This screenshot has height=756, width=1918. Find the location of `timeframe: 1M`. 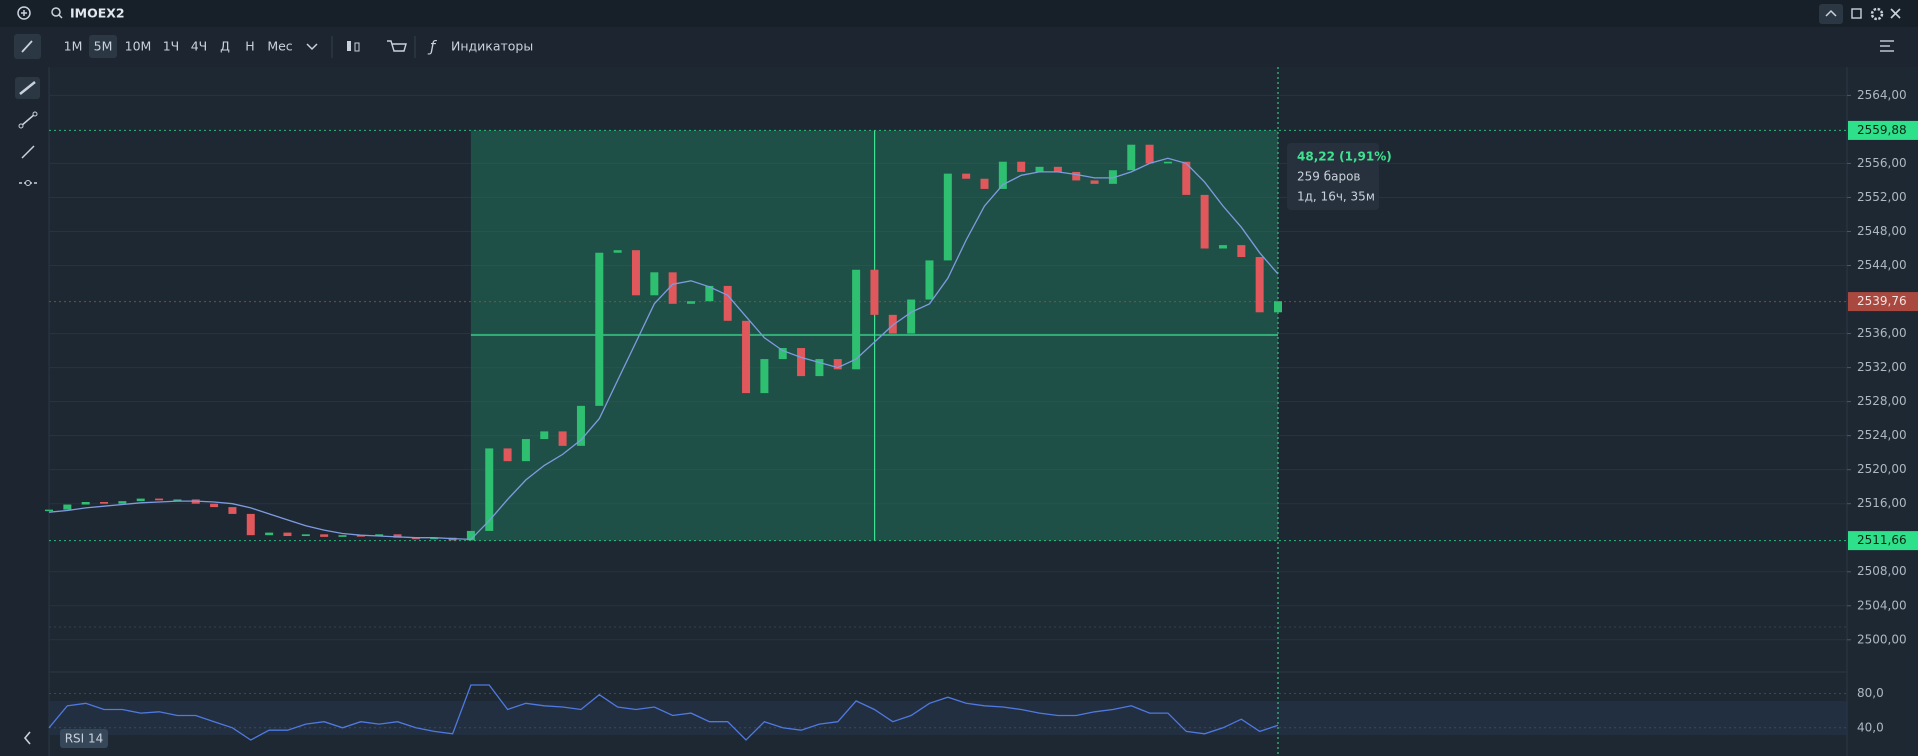

timeframe: 1M is located at coordinates (73, 46).